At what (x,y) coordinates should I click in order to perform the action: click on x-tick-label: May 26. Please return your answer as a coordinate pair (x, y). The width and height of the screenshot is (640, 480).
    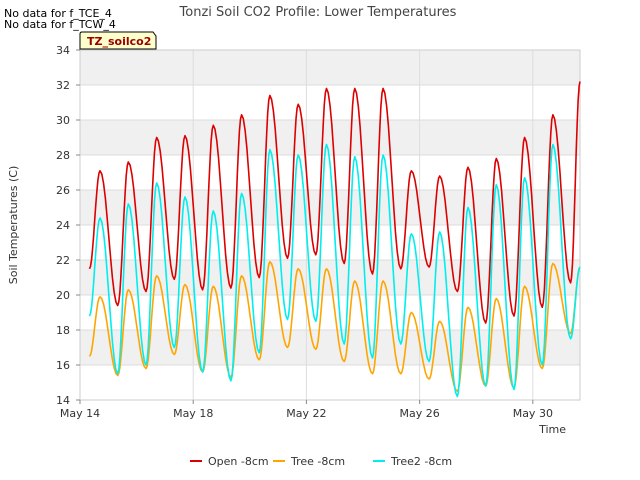
    Looking at the image, I should click on (419, 413).